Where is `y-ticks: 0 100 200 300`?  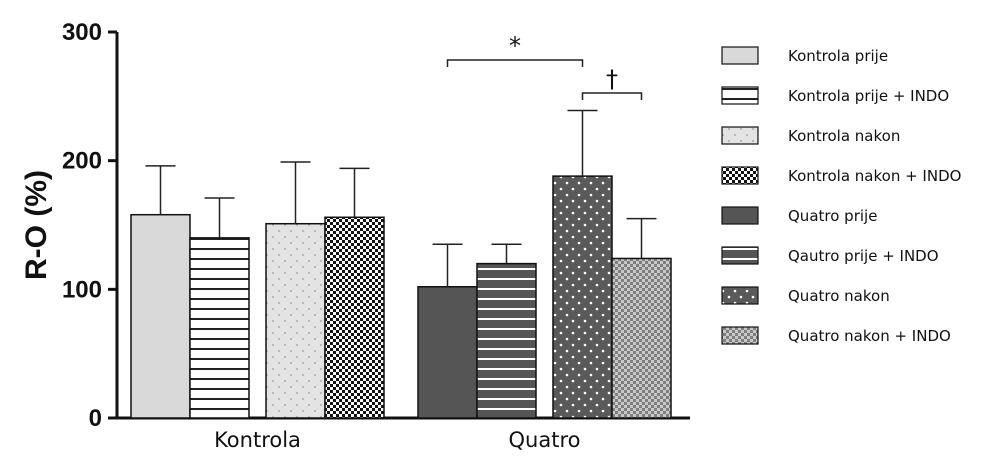 y-ticks: 0 100 200 300 is located at coordinates (89, 225).